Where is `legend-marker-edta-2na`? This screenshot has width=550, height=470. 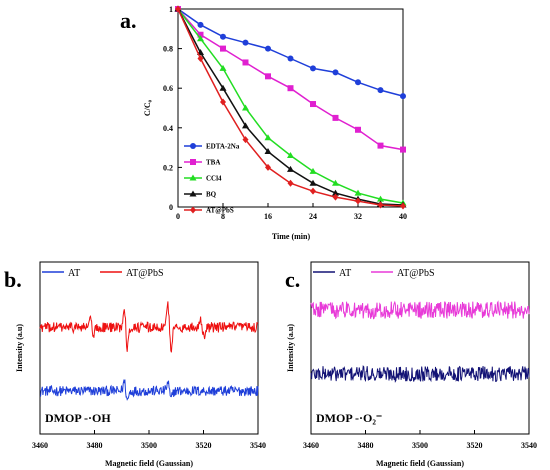 legend-marker-edta-2na is located at coordinates (193, 146).